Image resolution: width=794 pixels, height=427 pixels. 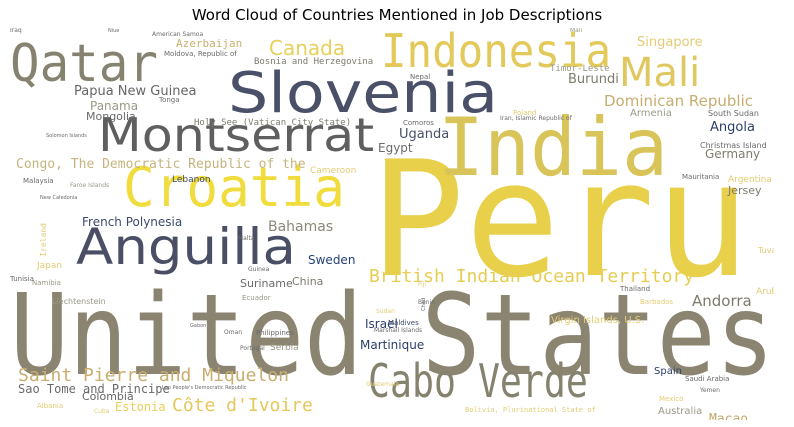 I want to click on word-91: Barbados, so click(x=657, y=302).